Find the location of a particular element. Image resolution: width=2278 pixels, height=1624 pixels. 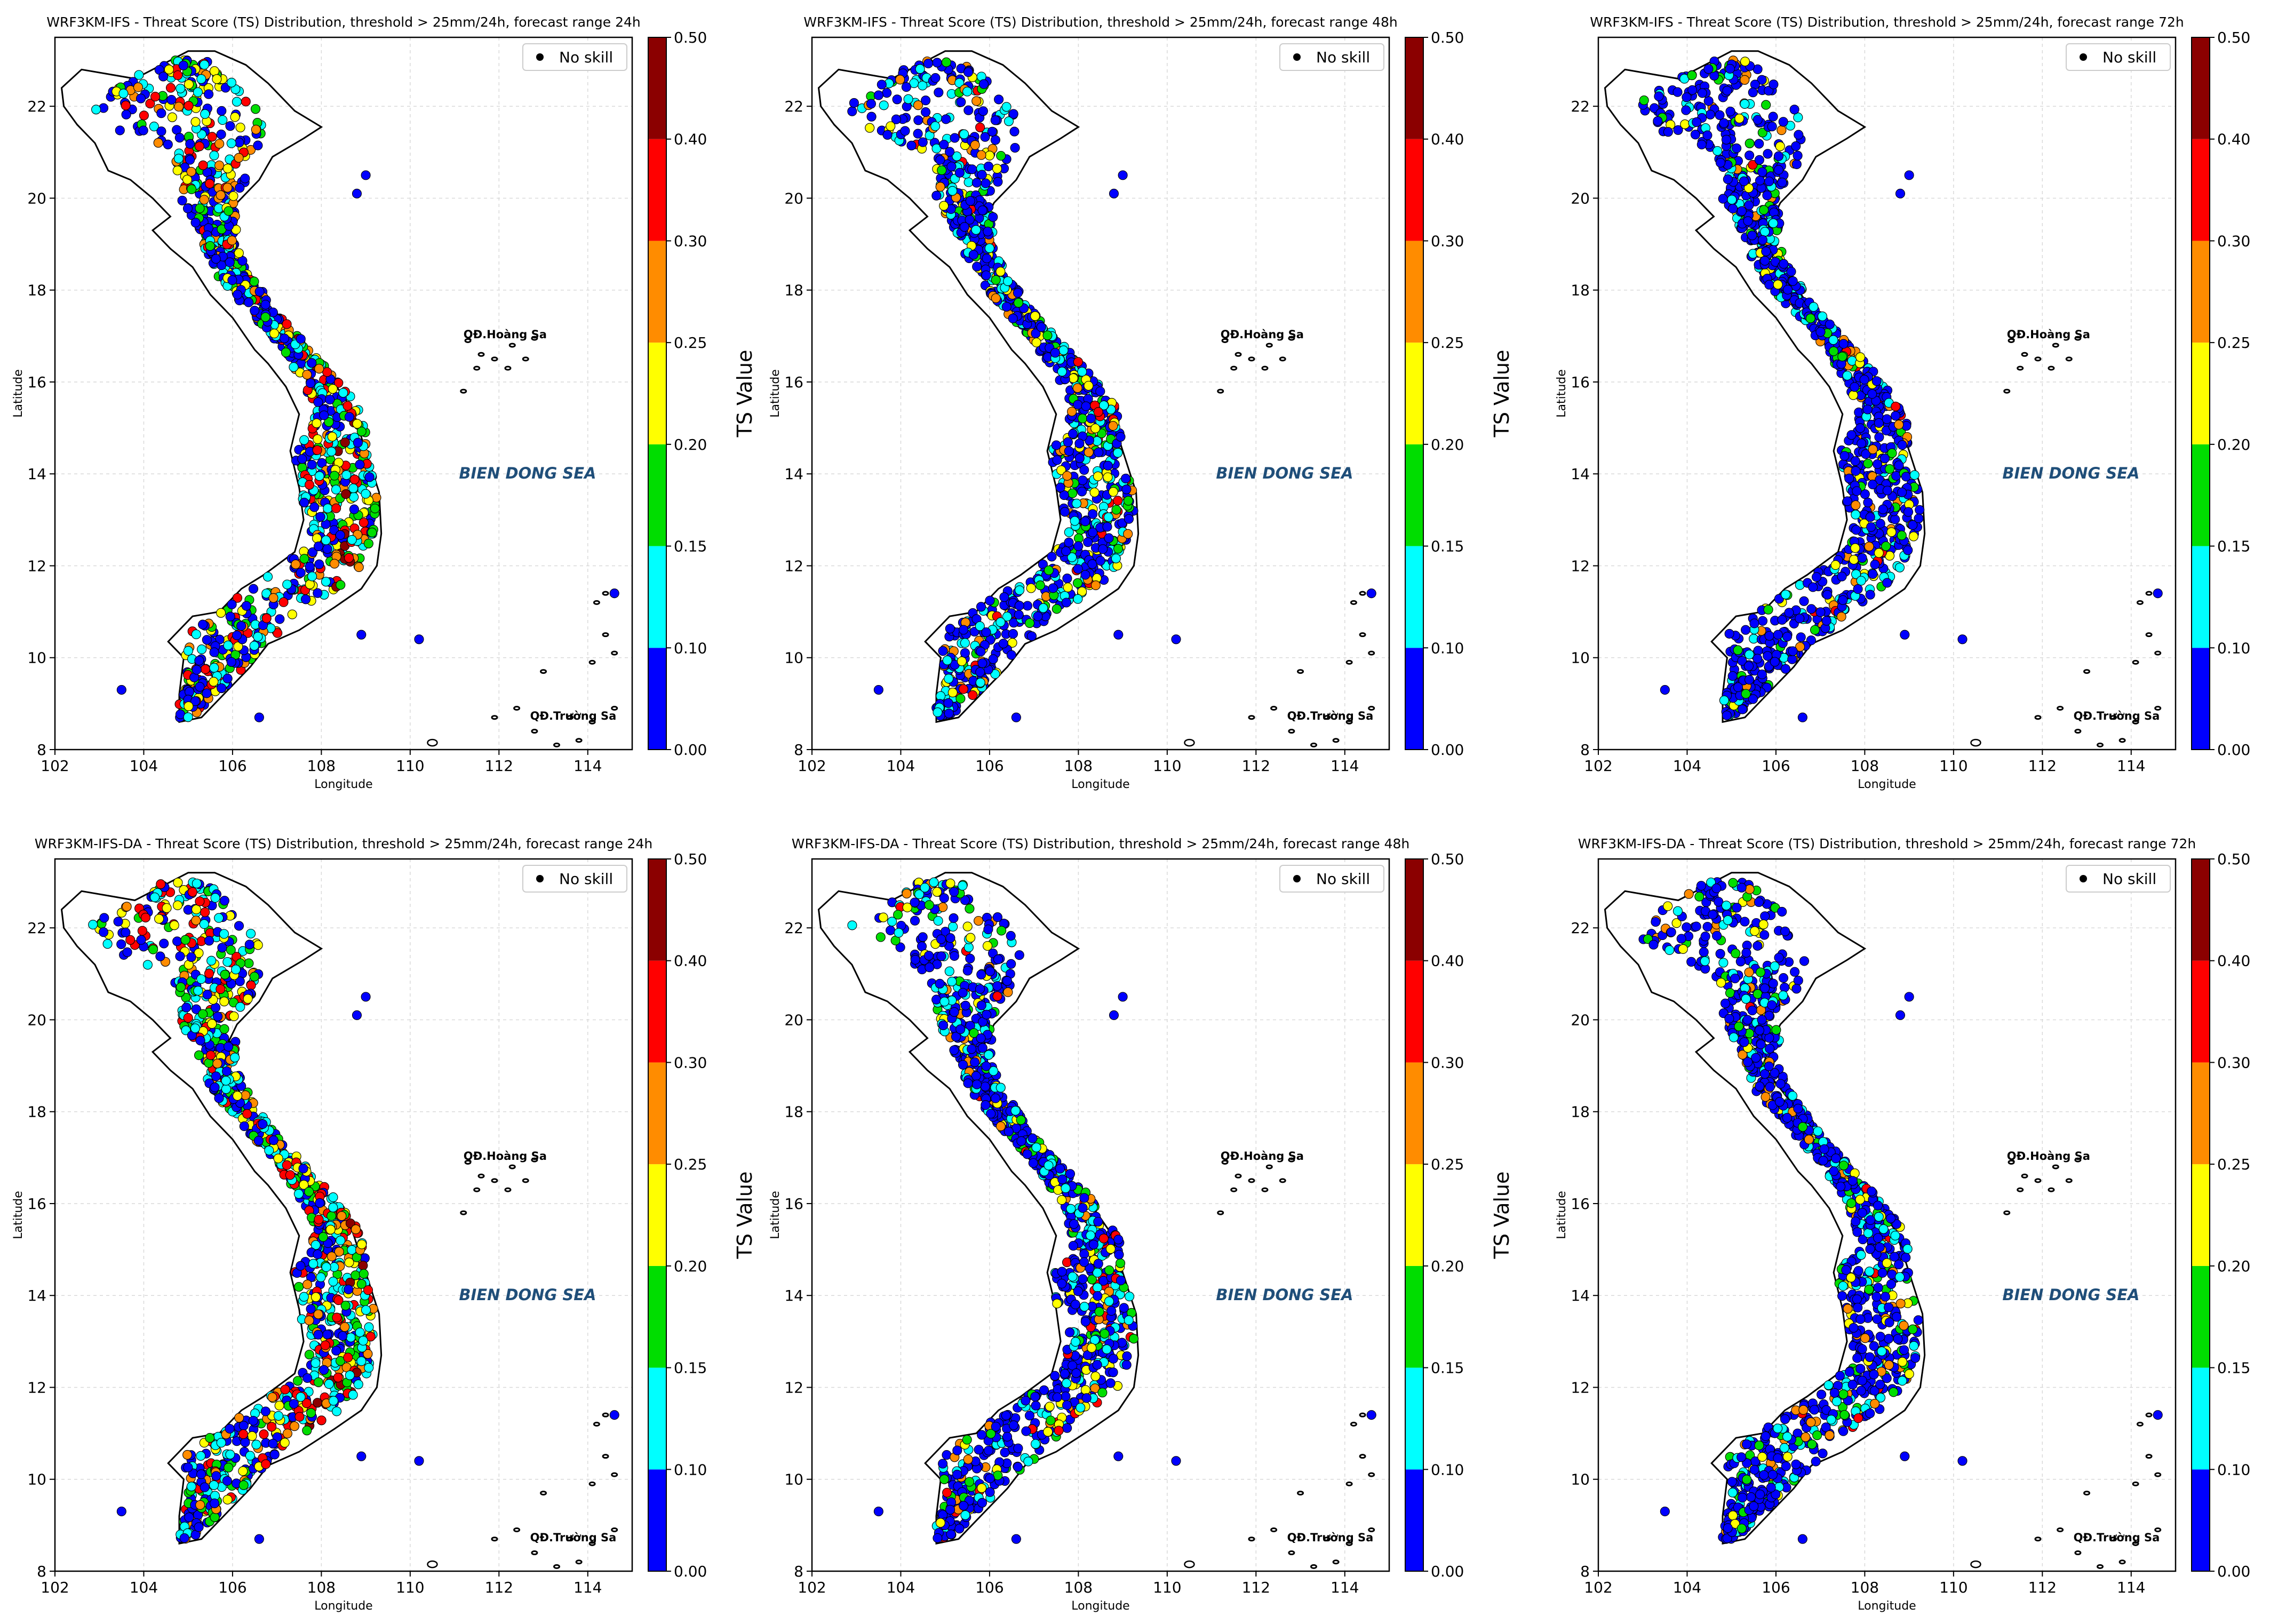

colorbar-tick-label: 0.20 is located at coordinates (1447, 444).